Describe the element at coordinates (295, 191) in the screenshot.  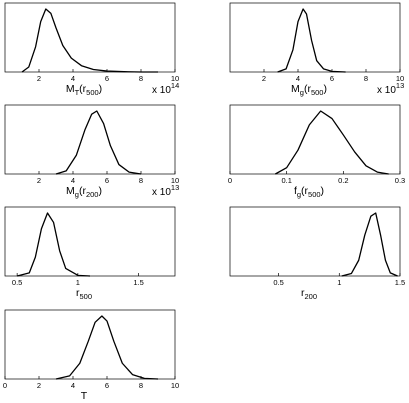
I see `x-axis-label-part: f` at that location.